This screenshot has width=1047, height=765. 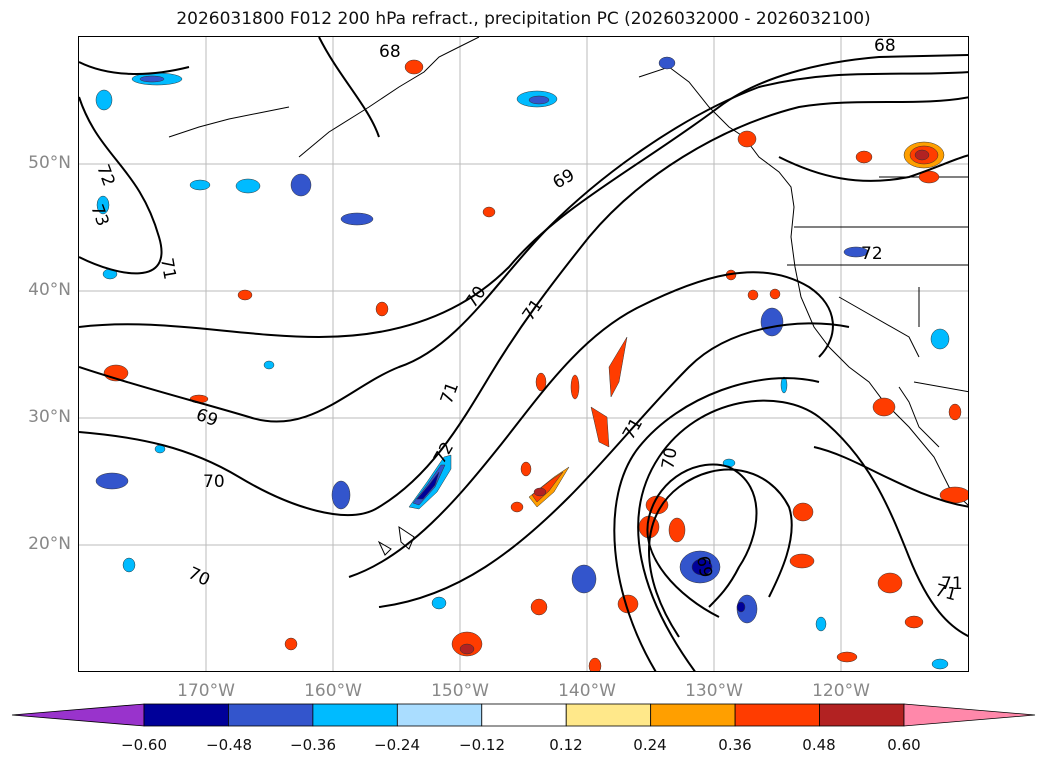 What do you see at coordinates (206, 691) in the screenshot?
I see `lon-label-170w: 170°W` at bounding box center [206, 691].